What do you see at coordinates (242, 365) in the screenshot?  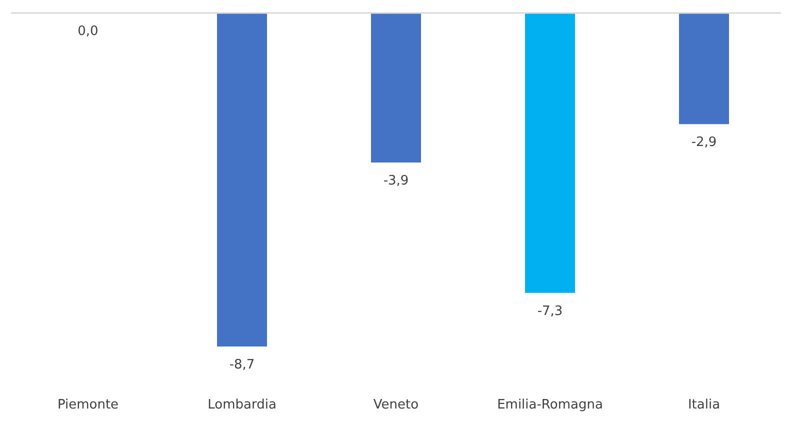 I see `data-label: -8,7` at bounding box center [242, 365].